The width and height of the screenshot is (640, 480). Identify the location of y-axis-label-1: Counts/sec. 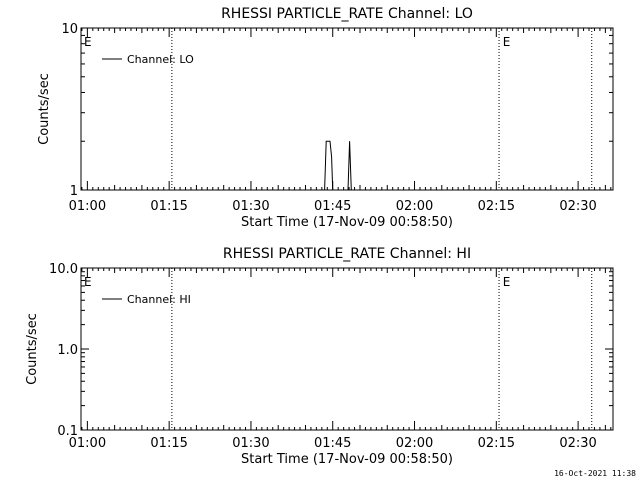
(32, 349).